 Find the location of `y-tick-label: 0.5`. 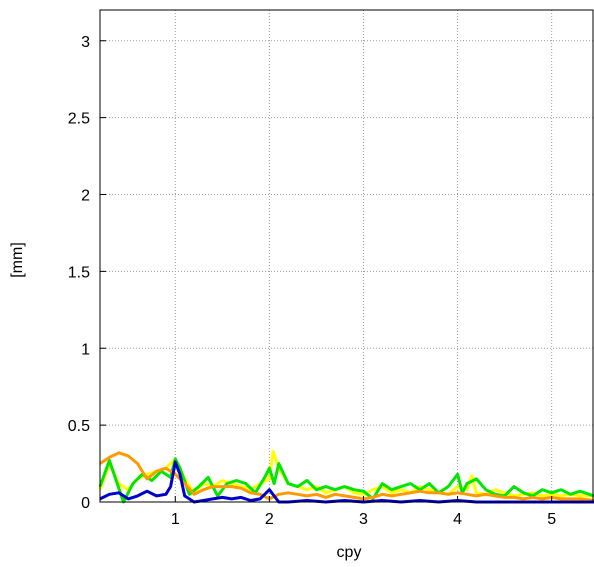

y-tick-label: 0.5 is located at coordinates (79, 426).